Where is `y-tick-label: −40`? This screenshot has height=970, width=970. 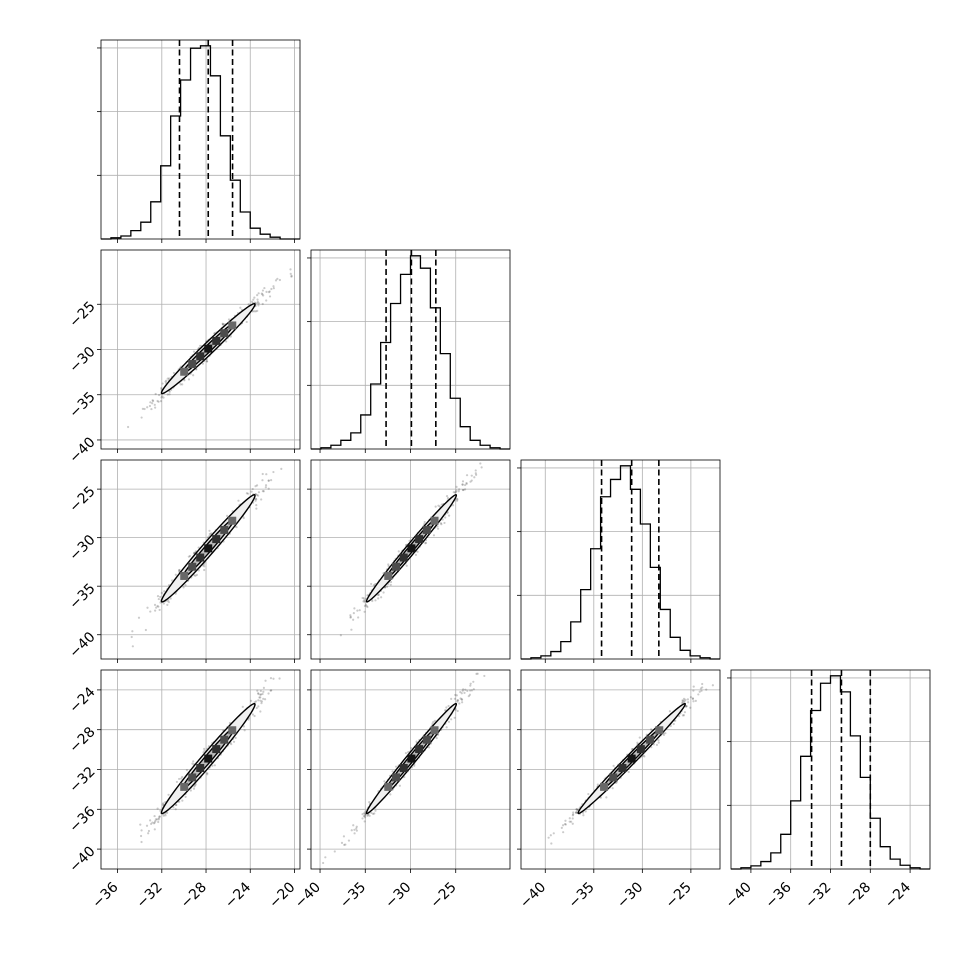 y-tick-label: −40 is located at coordinates (82, 859).